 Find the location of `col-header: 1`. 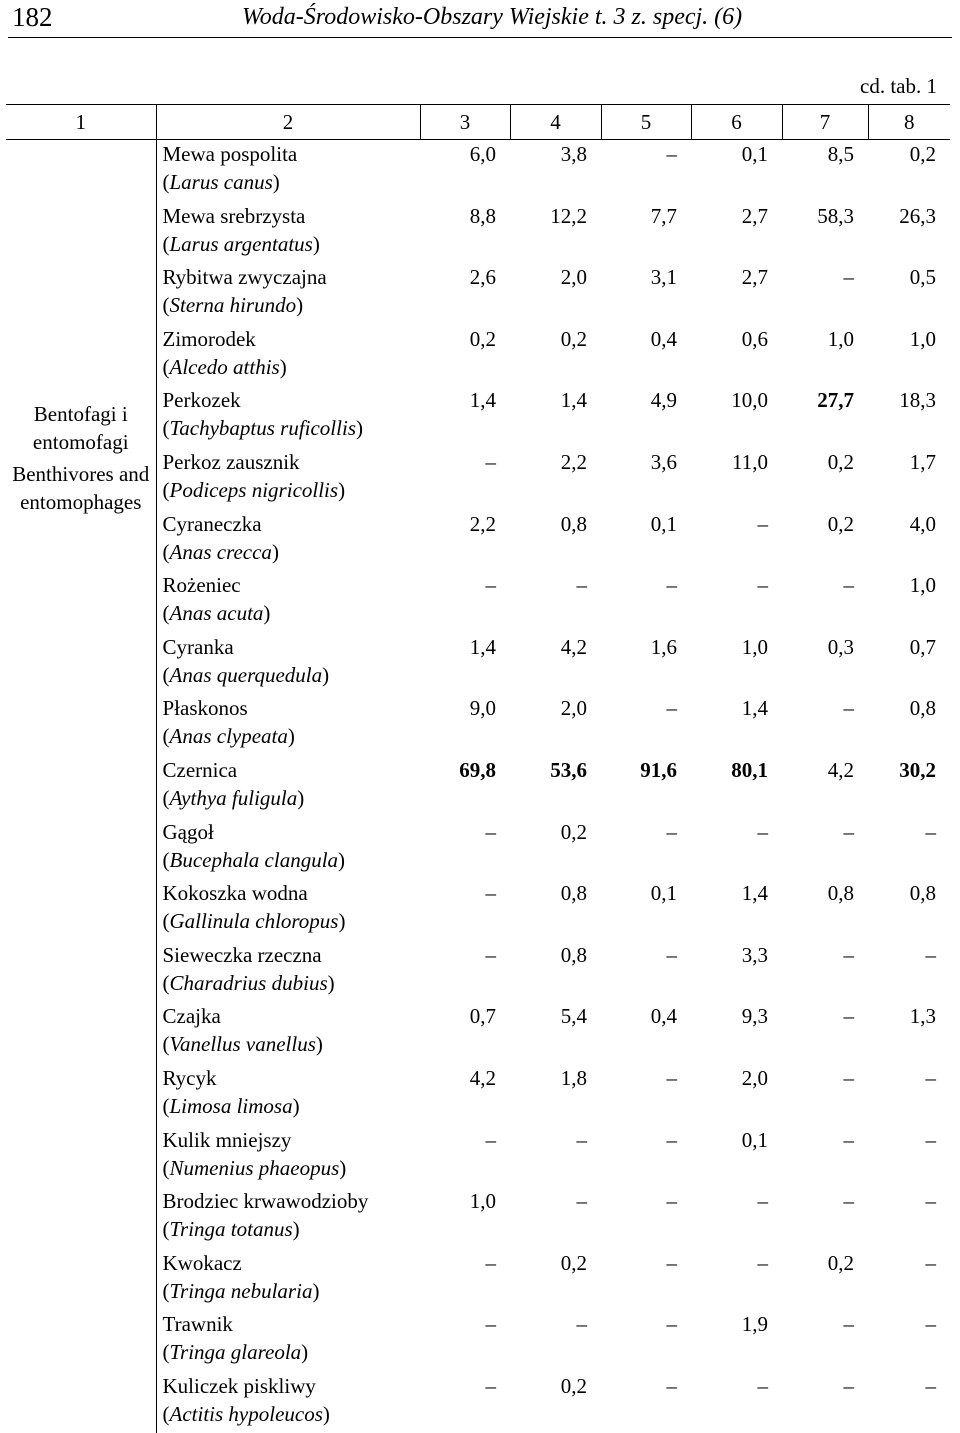

col-header: 1 is located at coordinates (81, 122).